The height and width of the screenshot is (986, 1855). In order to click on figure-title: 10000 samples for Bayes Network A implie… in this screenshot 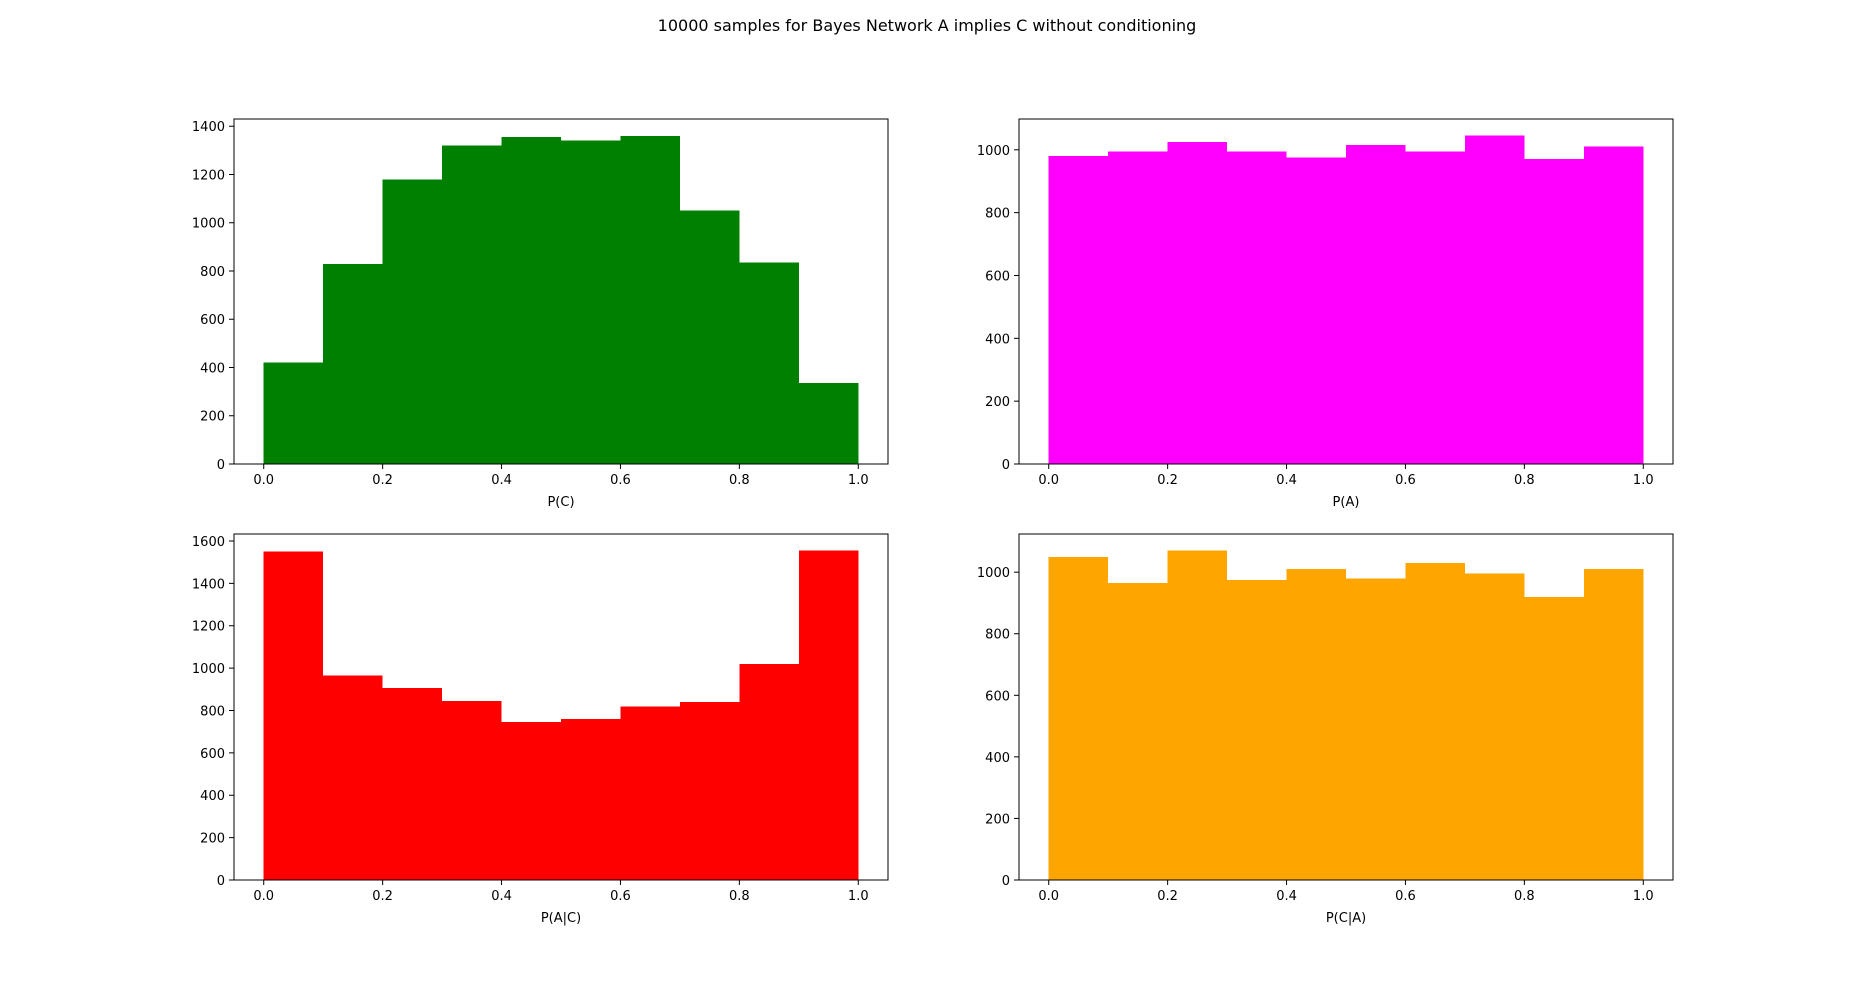, I will do `click(927, 25)`.